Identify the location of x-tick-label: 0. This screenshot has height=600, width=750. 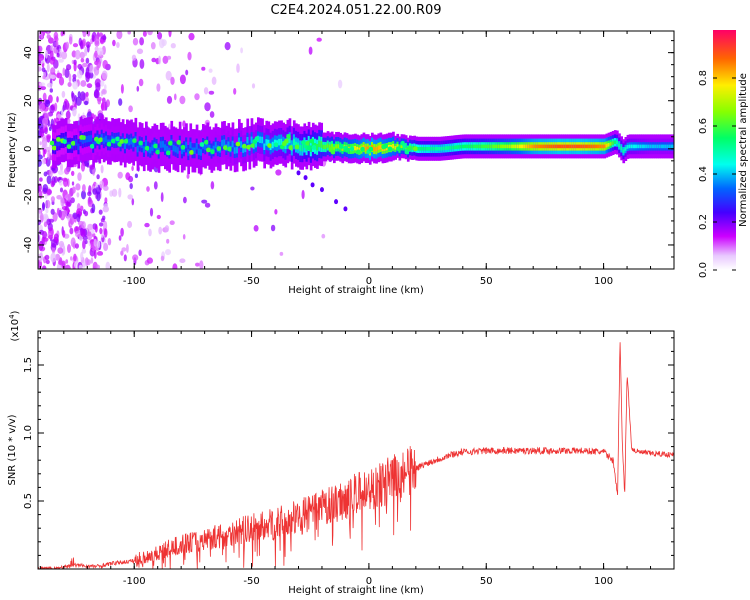
(369, 281).